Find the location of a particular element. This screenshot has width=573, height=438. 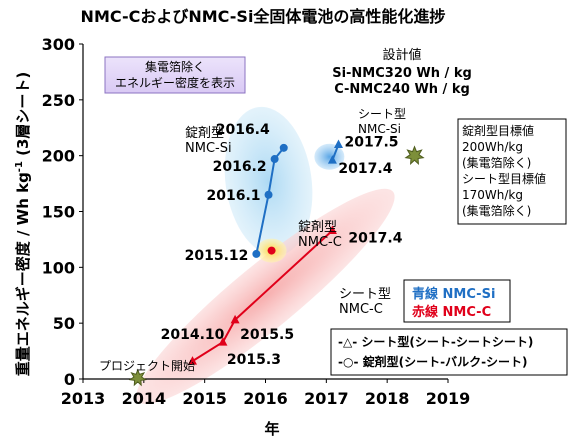

y-tick-label: 100 is located at coordinates (58, 267).